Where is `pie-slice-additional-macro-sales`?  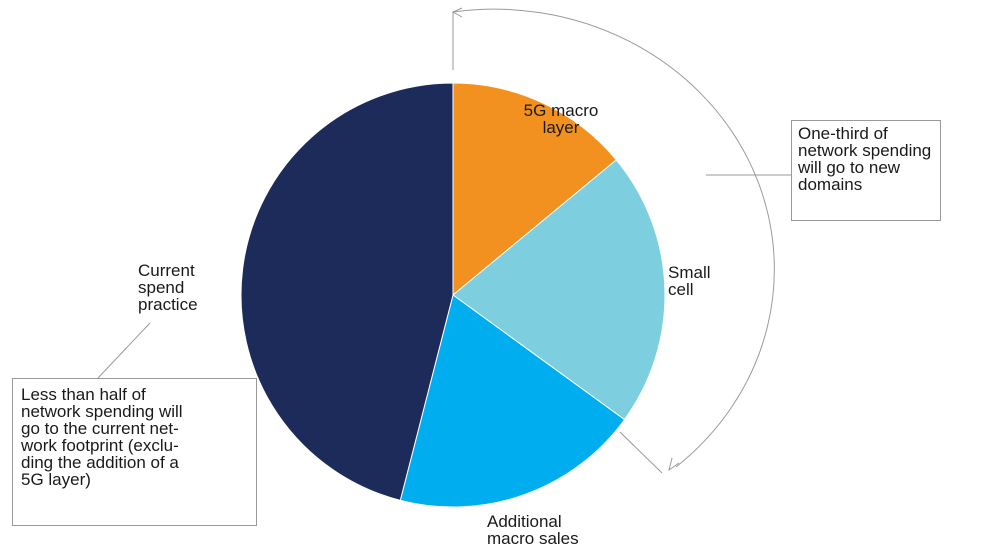 pie-slice-additional-macro-sales is located at coordinates (512, 401).